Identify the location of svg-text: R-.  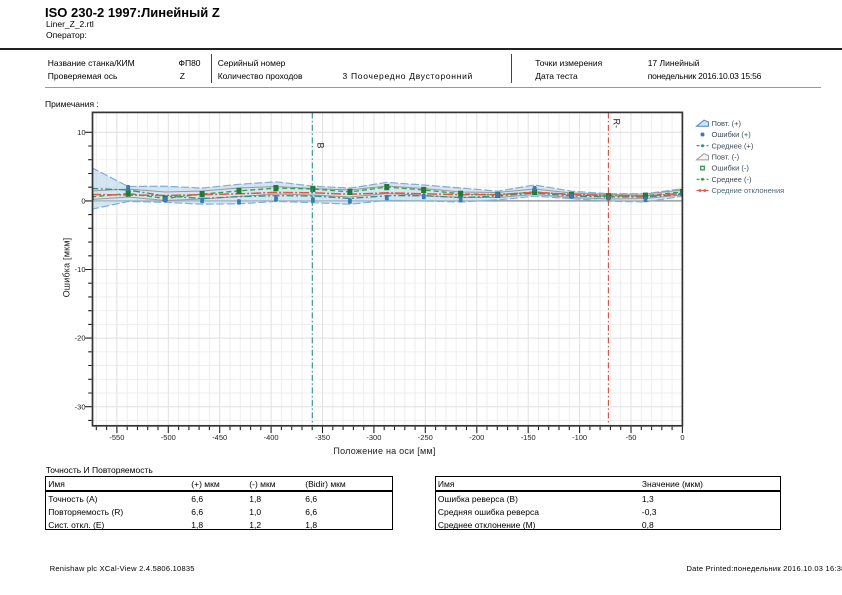
(616, 124).